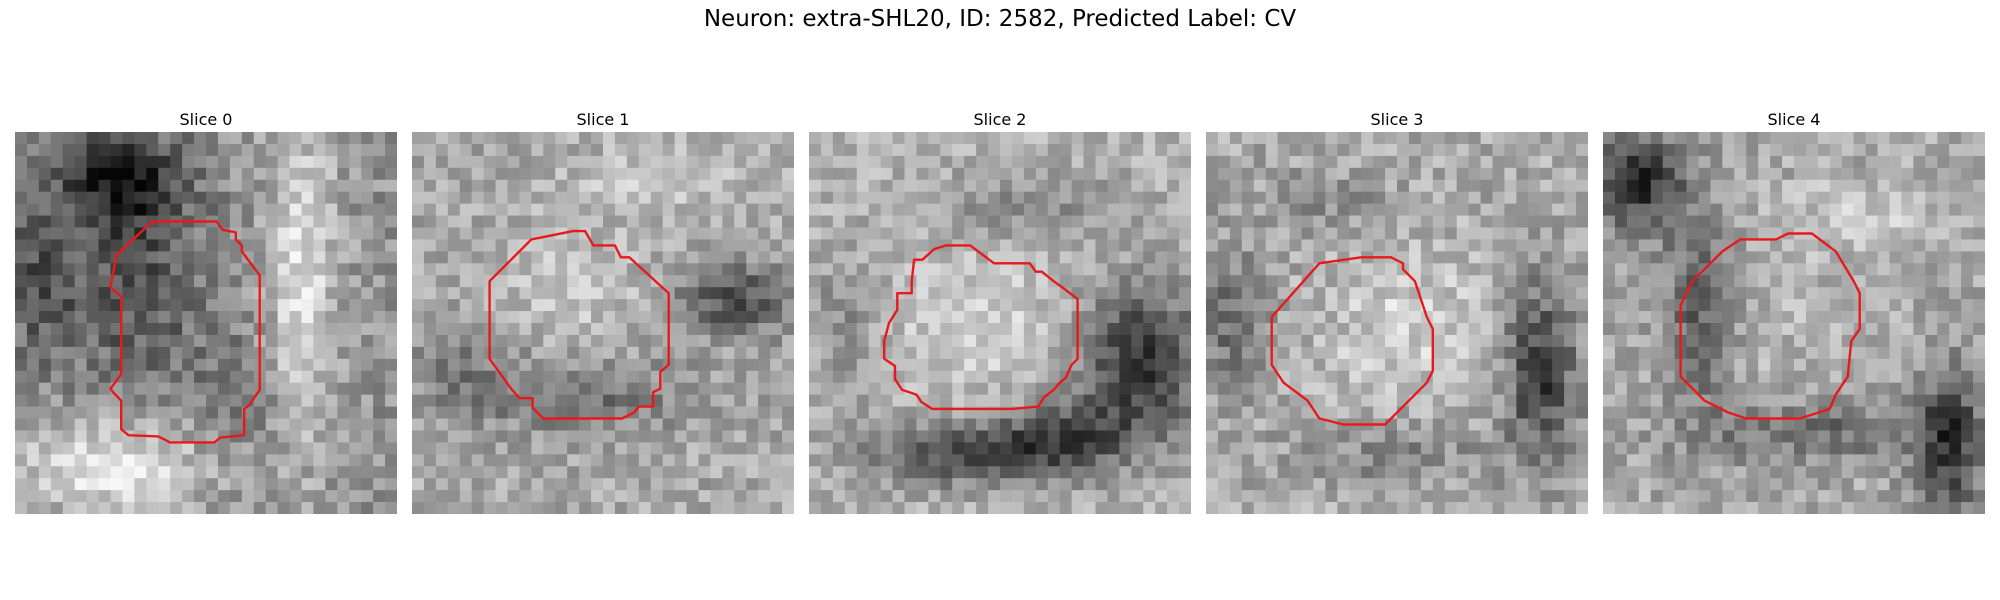  I want to click on slice-title-2: Slice 2, so click(1000, 119).